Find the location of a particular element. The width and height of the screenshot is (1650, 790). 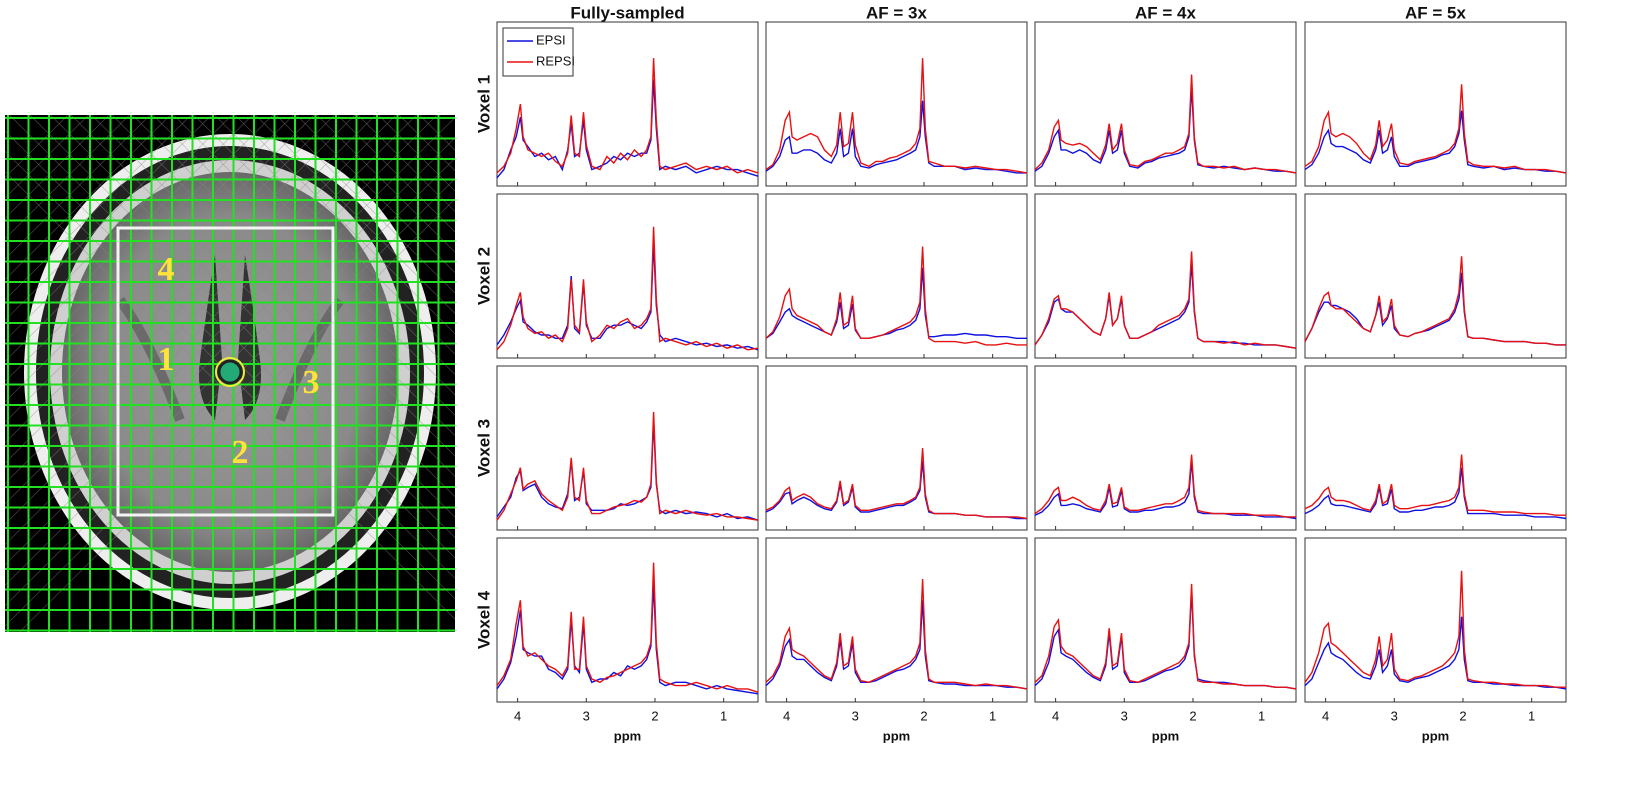

column-title: Fully-sampled is located at coordinates (627, 12).